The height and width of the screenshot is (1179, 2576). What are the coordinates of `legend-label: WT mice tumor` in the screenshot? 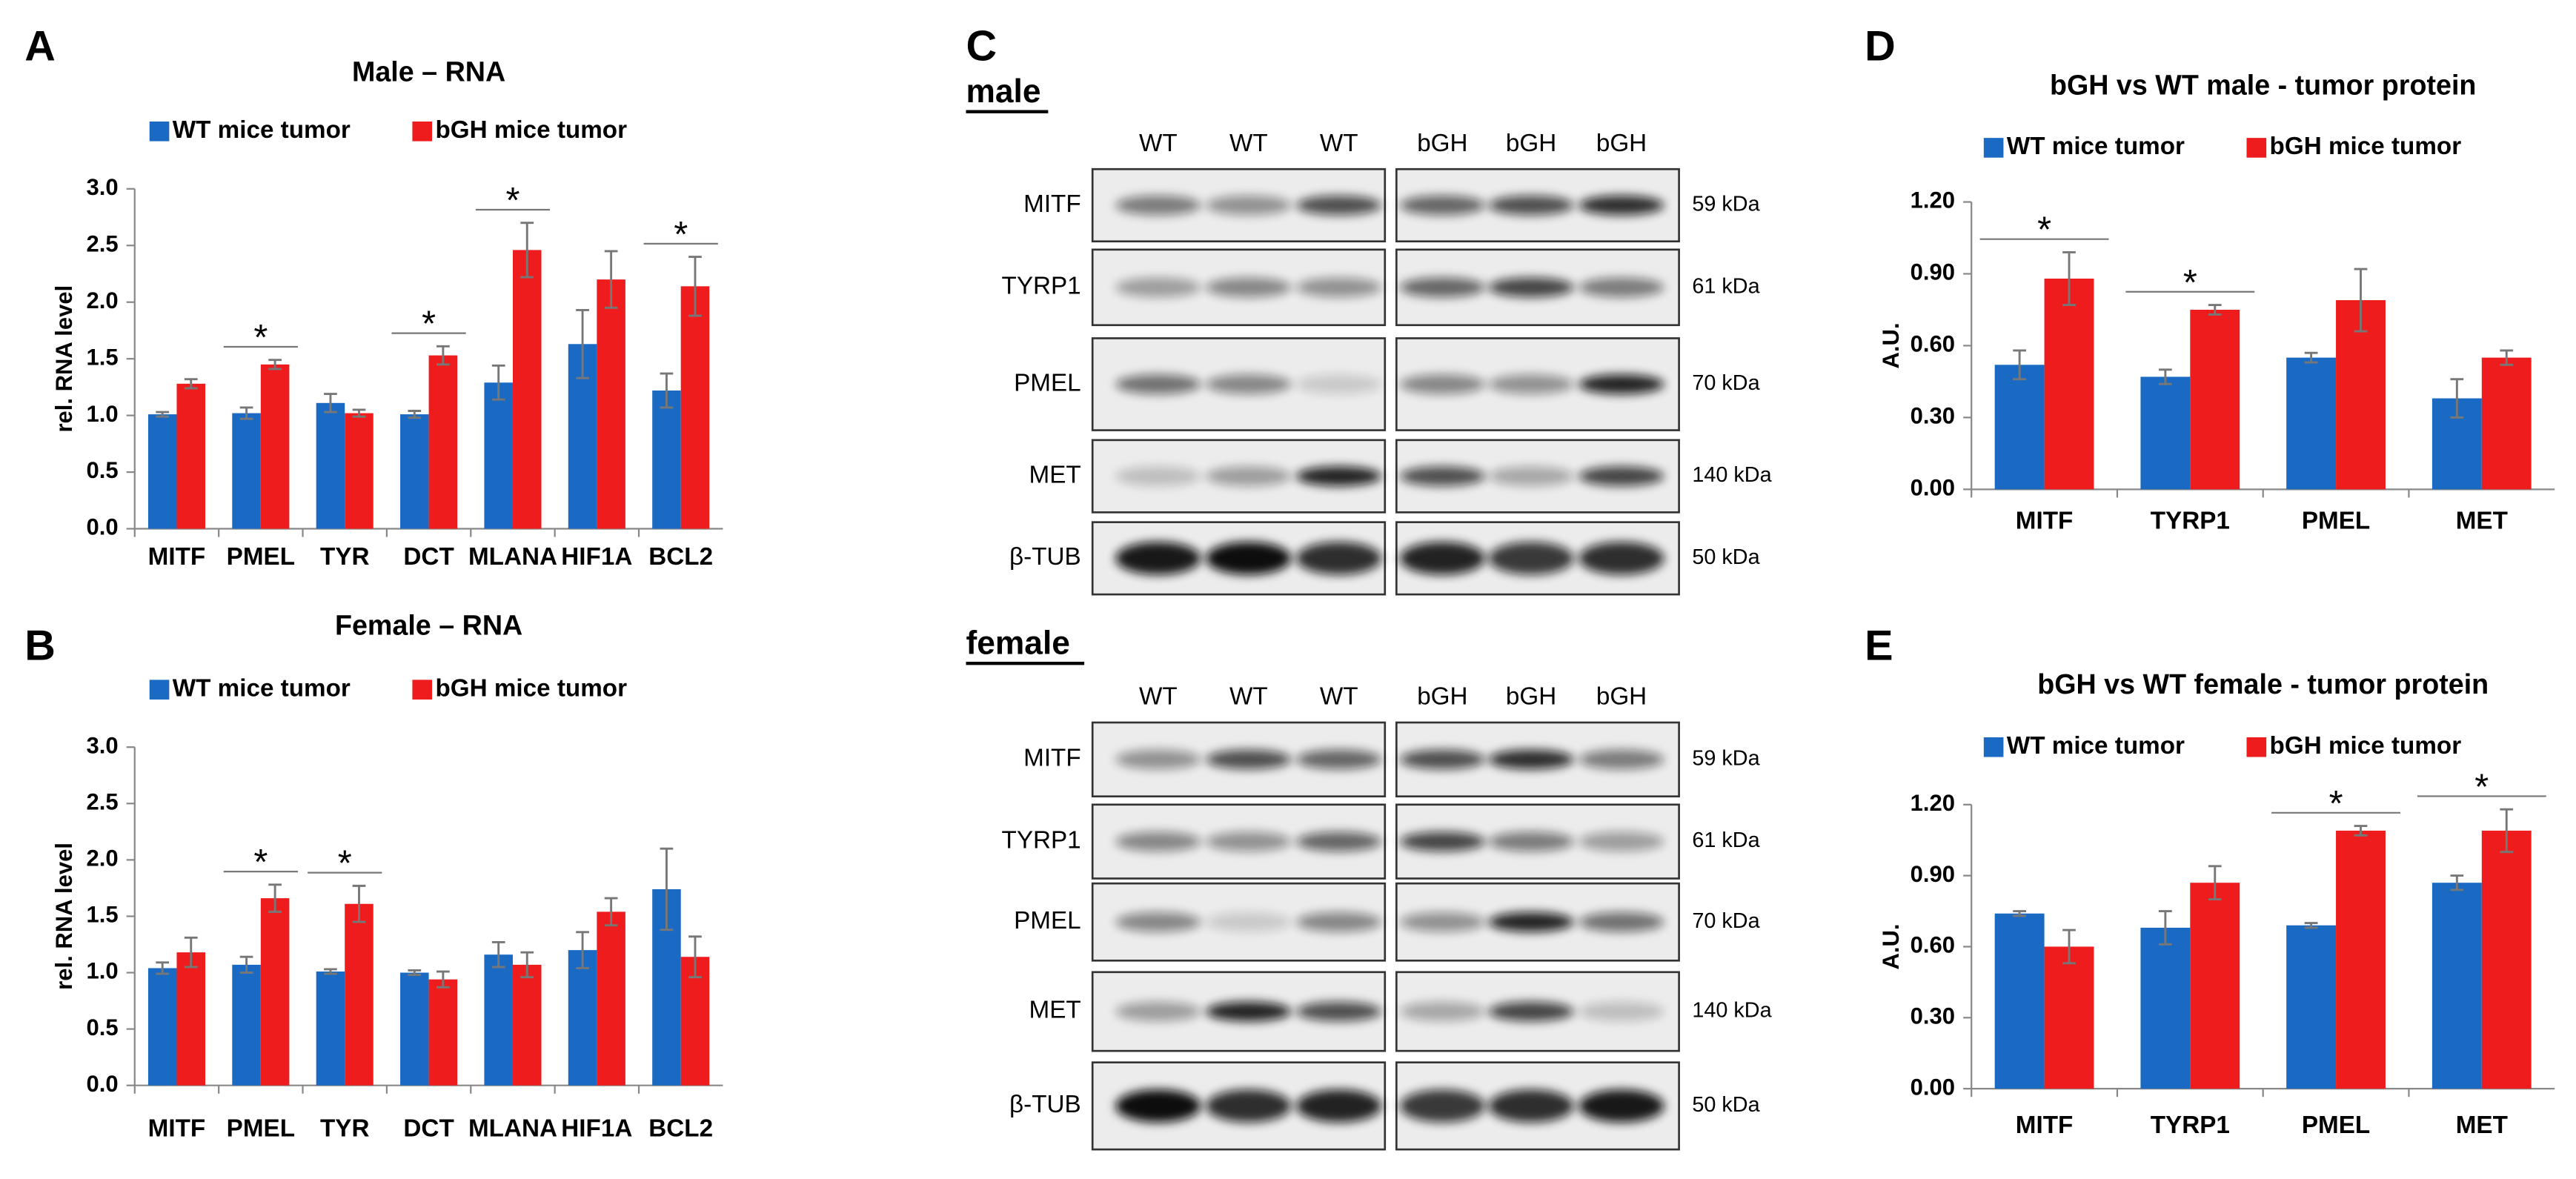 It's located at (262, 130).